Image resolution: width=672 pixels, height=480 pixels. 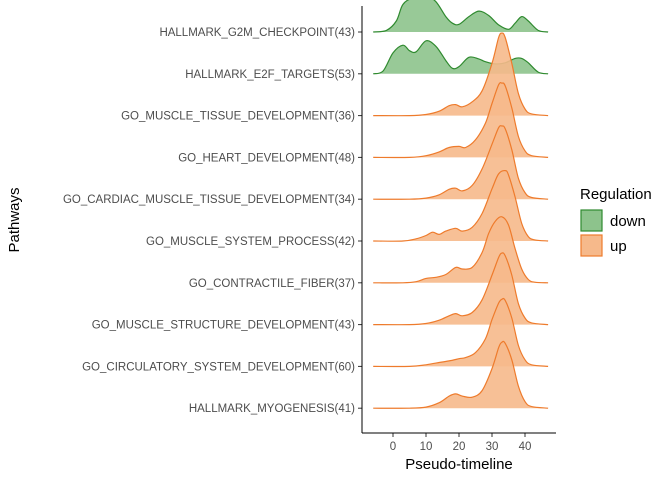 What do you see at coordinates (525, 447) in the screenshot?
I see `x-tick-label: 40` at bounding box center [525, 447].